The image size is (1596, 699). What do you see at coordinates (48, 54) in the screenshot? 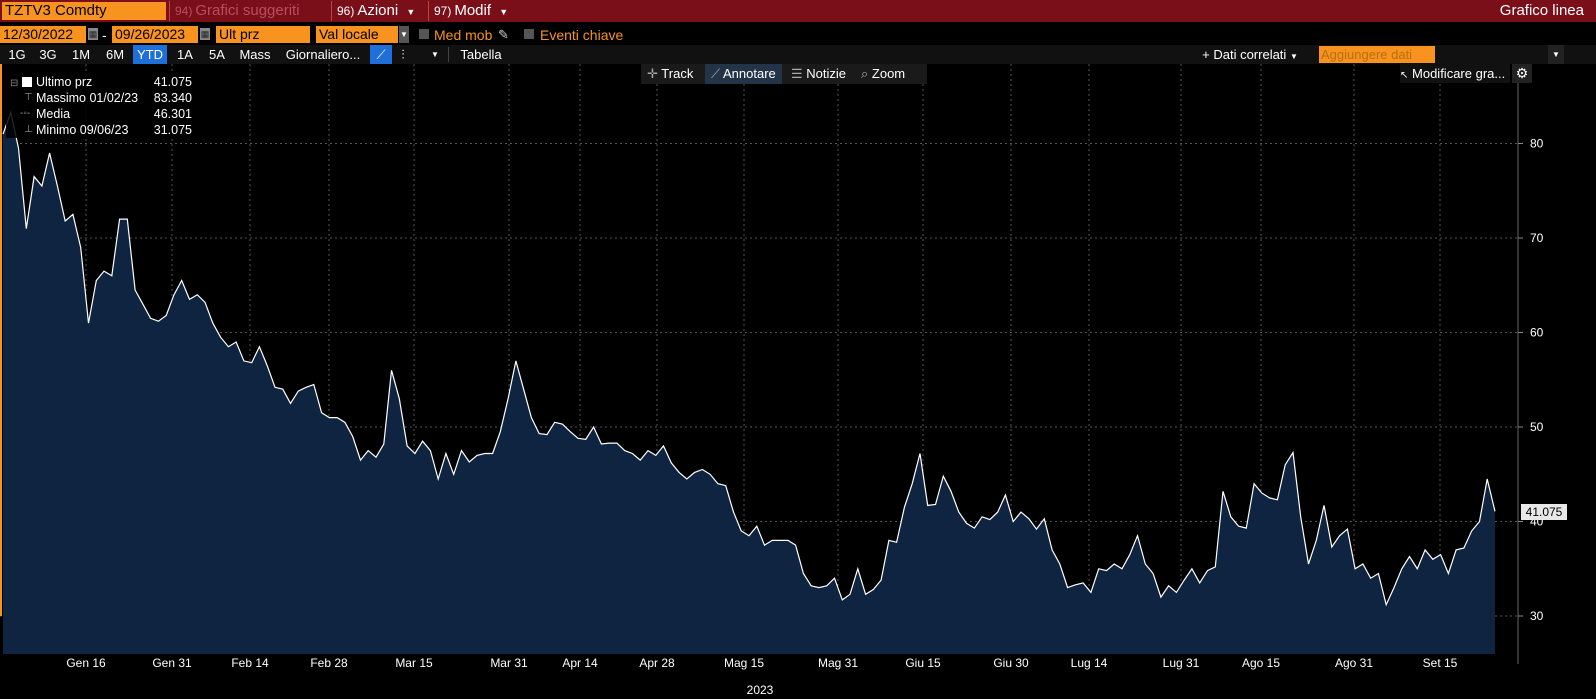
I see `period-3g: 3G` at bounding box center [48, 54].